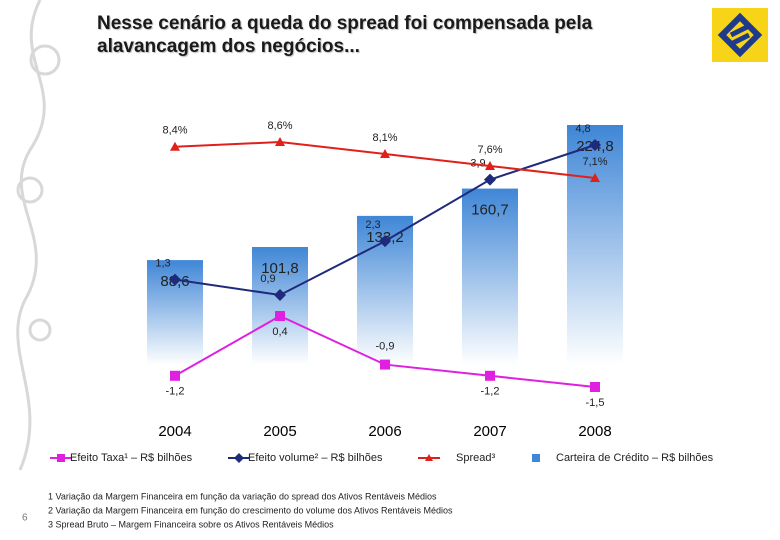  Describe the element at coordinates (384, 431) in the screenshot. I see `x-tick-label: 2006` at that location.